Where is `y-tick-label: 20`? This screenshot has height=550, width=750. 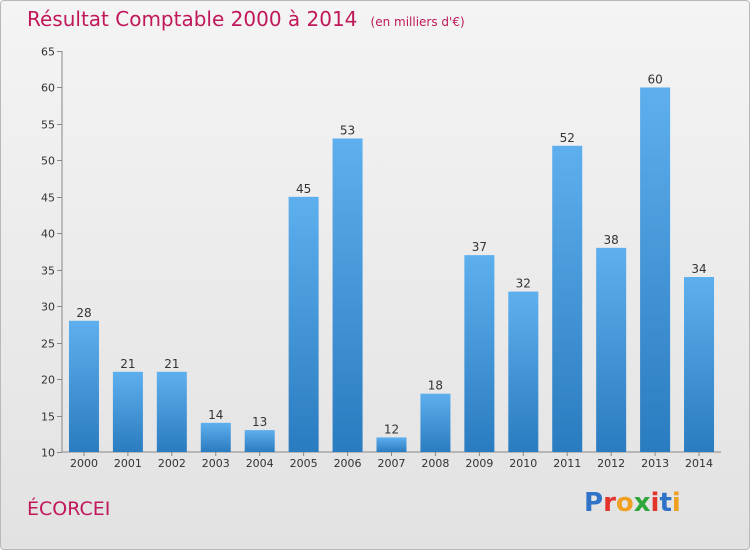
y-tick-label: 20 is located at coordinates (48, 380).